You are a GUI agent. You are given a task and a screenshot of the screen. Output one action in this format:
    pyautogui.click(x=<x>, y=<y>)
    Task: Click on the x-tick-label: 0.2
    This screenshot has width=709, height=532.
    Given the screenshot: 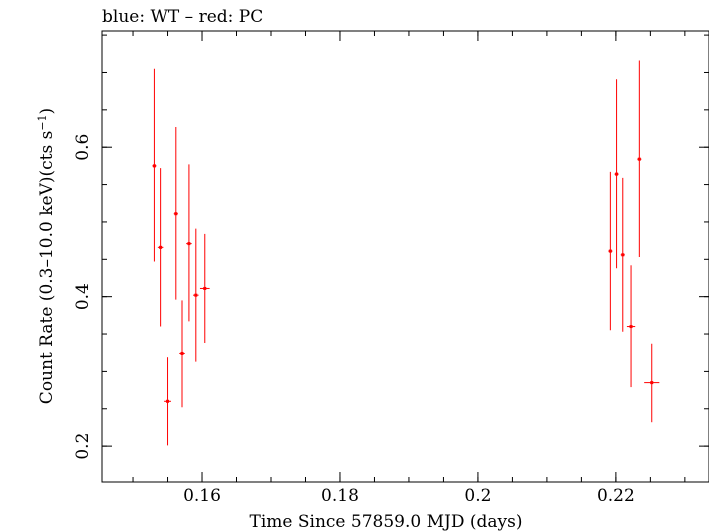 What is the action you would take?
    pyautogui.click(x=477, y=496)
    